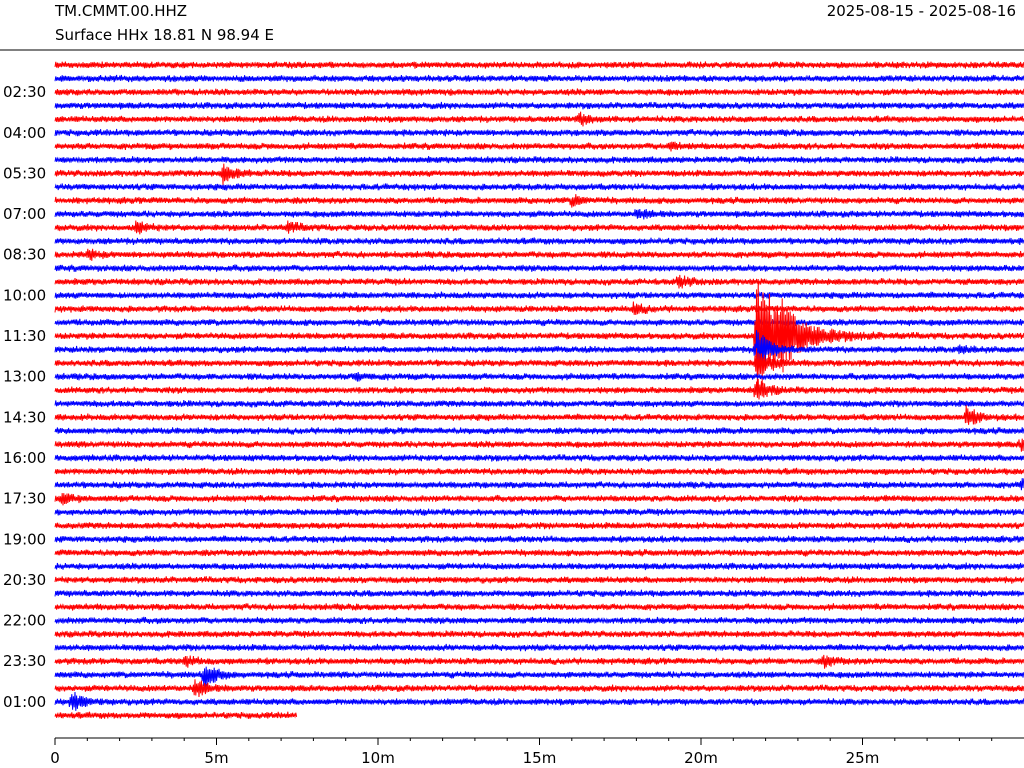  What do you see at coordinates (921, 11) in the screenshot?
I see `date-range: 2025-08-15 - 2025-08-16` at bounding box center [921, 11].